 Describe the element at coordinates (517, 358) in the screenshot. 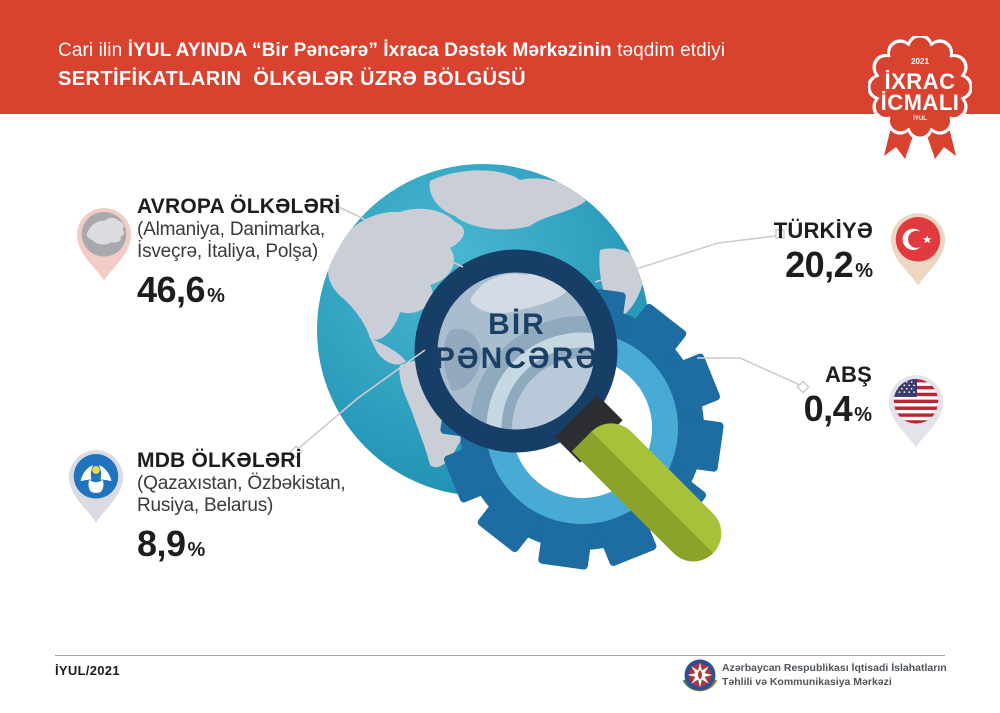

I see `bir-pencere-label-line2: PƏNCƏRƏ` at that location.